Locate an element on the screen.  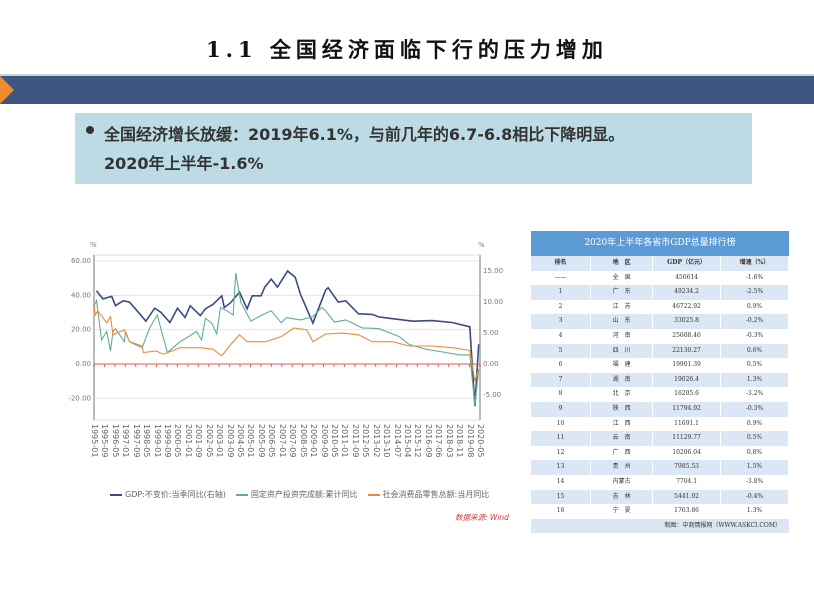
x-tick-label: 2013-02 is located at coordinates (376, 441).